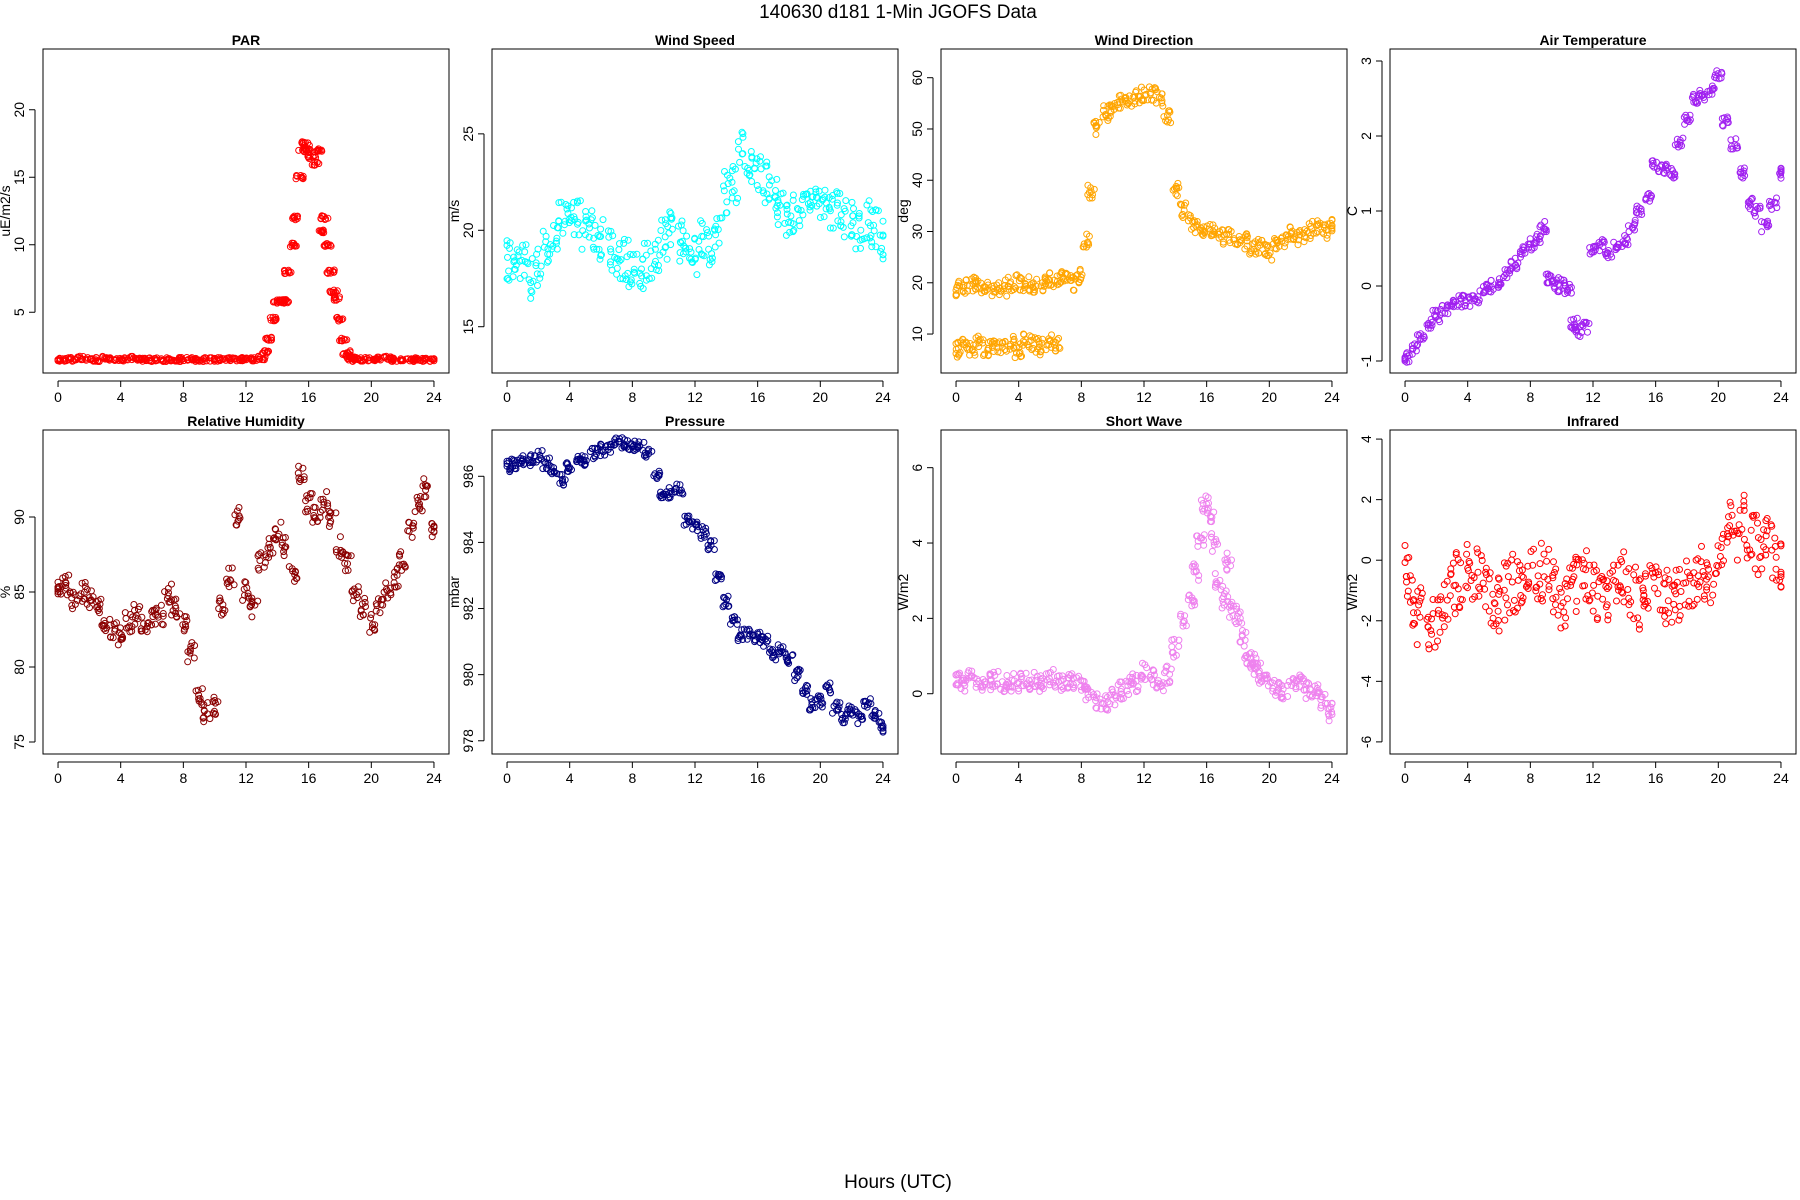  Describe the element at coordinates (821, 397) in the screenshot. I see `x-tick-label: 20` at that location.